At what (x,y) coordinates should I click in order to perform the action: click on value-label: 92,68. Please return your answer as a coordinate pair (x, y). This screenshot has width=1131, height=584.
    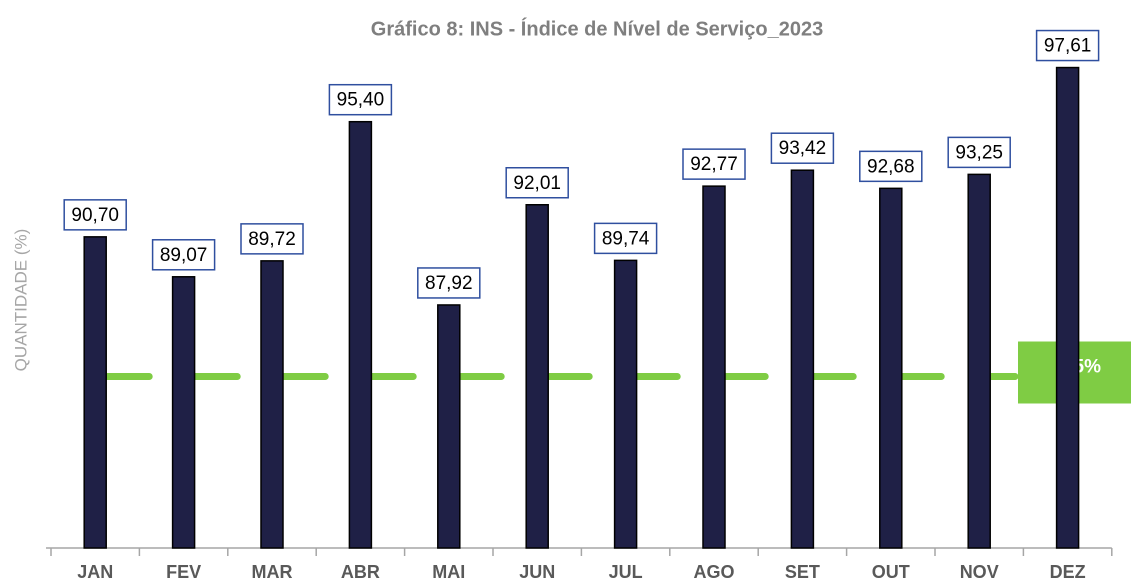
    Looking at the image, I should click on (891, 166).